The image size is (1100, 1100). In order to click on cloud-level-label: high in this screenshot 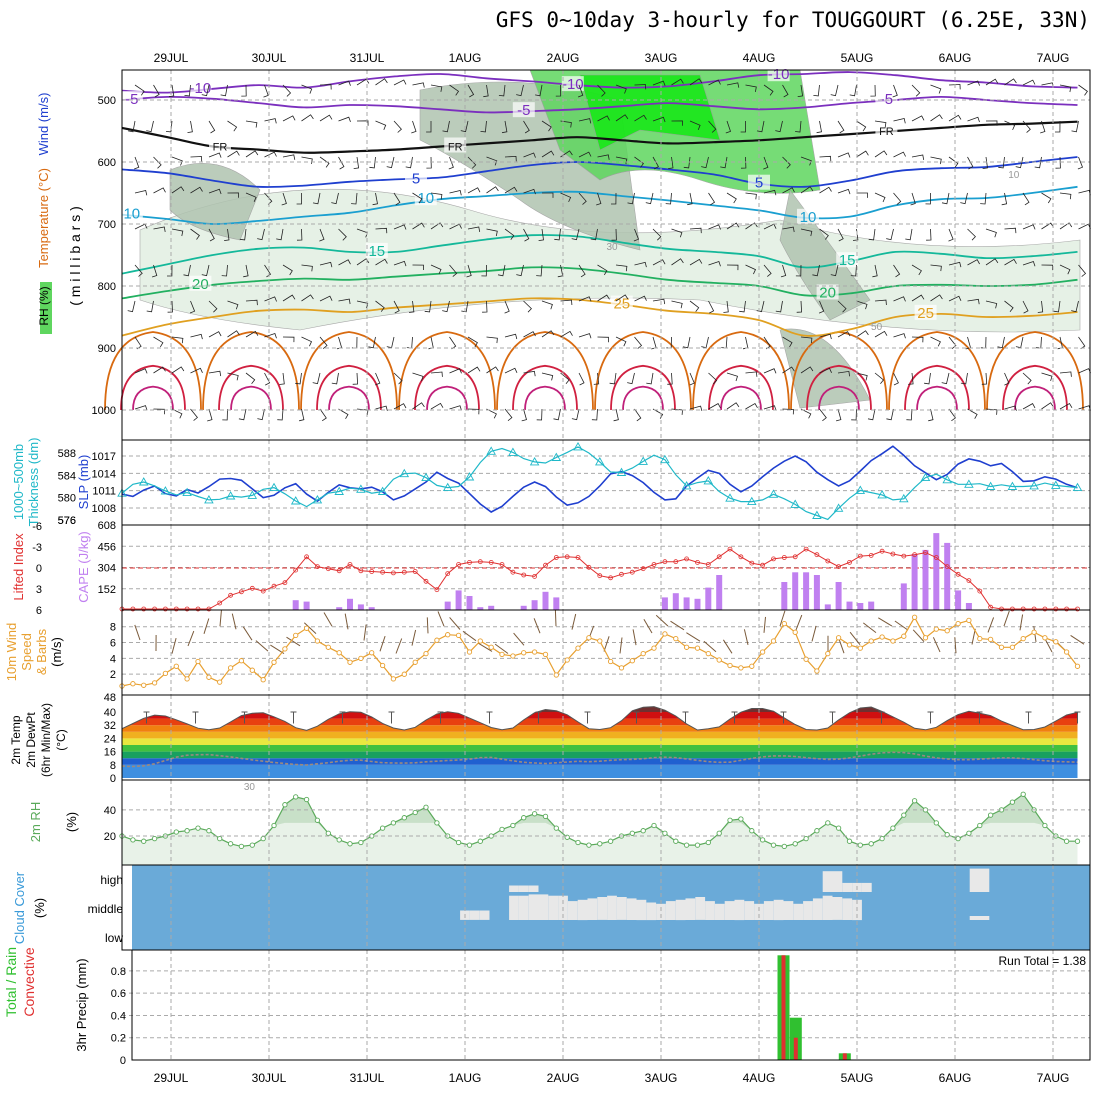, I will do `click(111, 880)`.